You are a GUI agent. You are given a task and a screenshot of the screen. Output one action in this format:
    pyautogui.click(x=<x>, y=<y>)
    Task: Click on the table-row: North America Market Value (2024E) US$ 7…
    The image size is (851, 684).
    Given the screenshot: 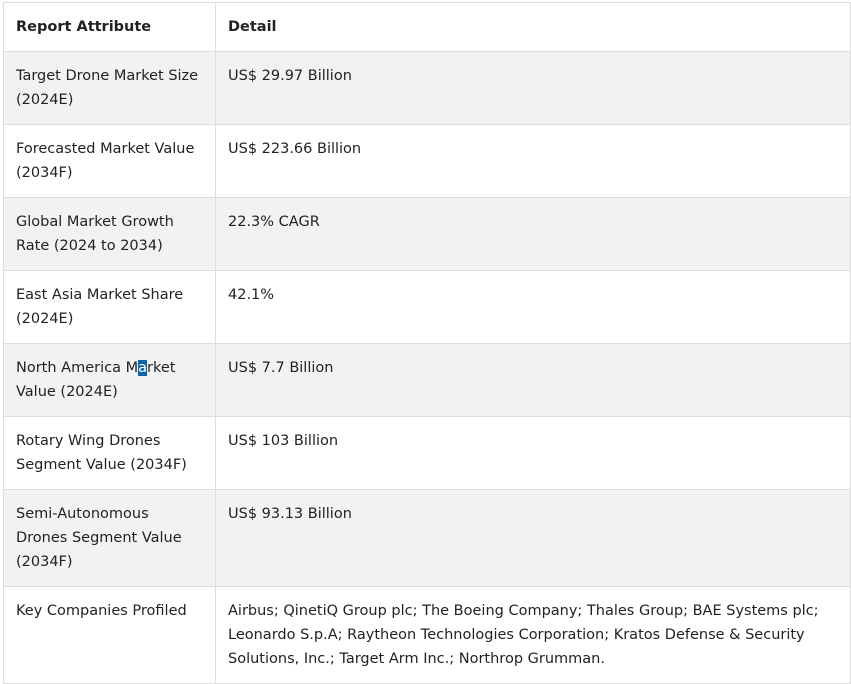 What is the action you would take?
    pyautogui.click(x=427, y=380)
    